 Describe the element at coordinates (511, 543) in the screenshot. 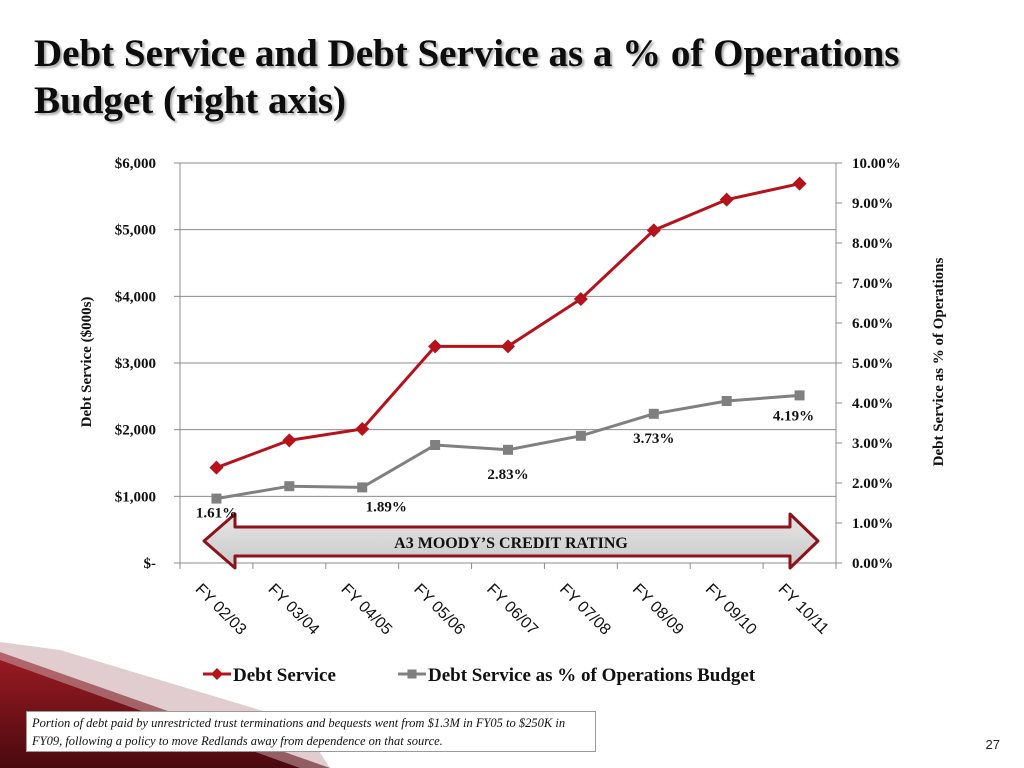

I see `credit-rating-label: A3 MOODY’S CREDIT RATING` at that location.